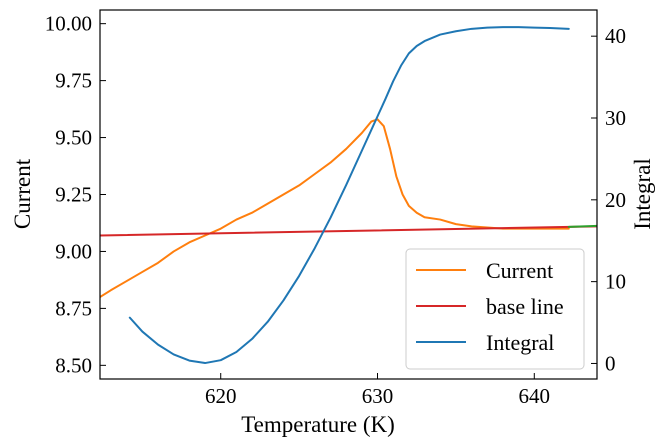  Describe the element at coordinates (348, 231) in the screenshot. I see `series-line-base-line` at that location.